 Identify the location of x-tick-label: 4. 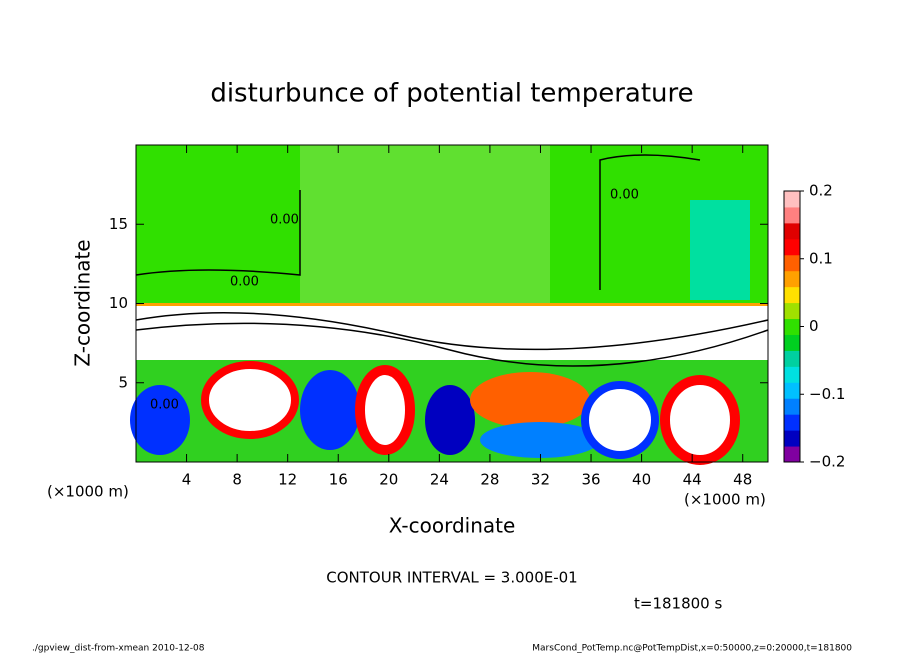
(187, 480).